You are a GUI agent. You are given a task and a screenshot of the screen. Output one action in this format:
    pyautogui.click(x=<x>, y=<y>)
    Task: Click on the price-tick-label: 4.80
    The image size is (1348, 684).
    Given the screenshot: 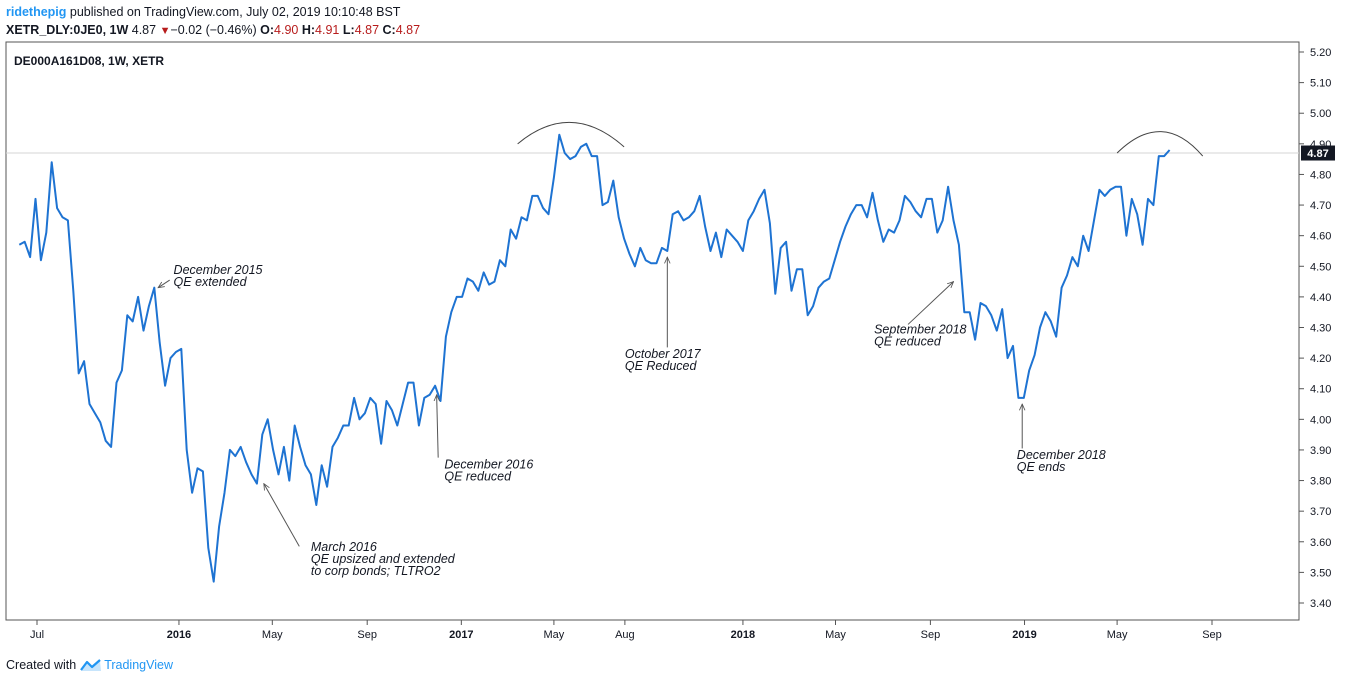 What is the action you would take?
    pyautogui.click(x=1320, y=175)
    